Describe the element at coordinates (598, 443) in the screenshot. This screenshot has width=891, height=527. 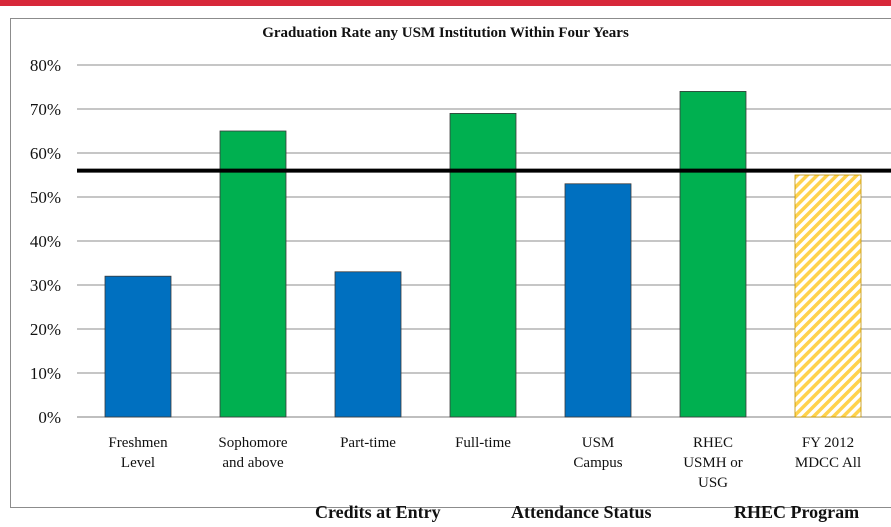
I see `category-label: USM` at that location.